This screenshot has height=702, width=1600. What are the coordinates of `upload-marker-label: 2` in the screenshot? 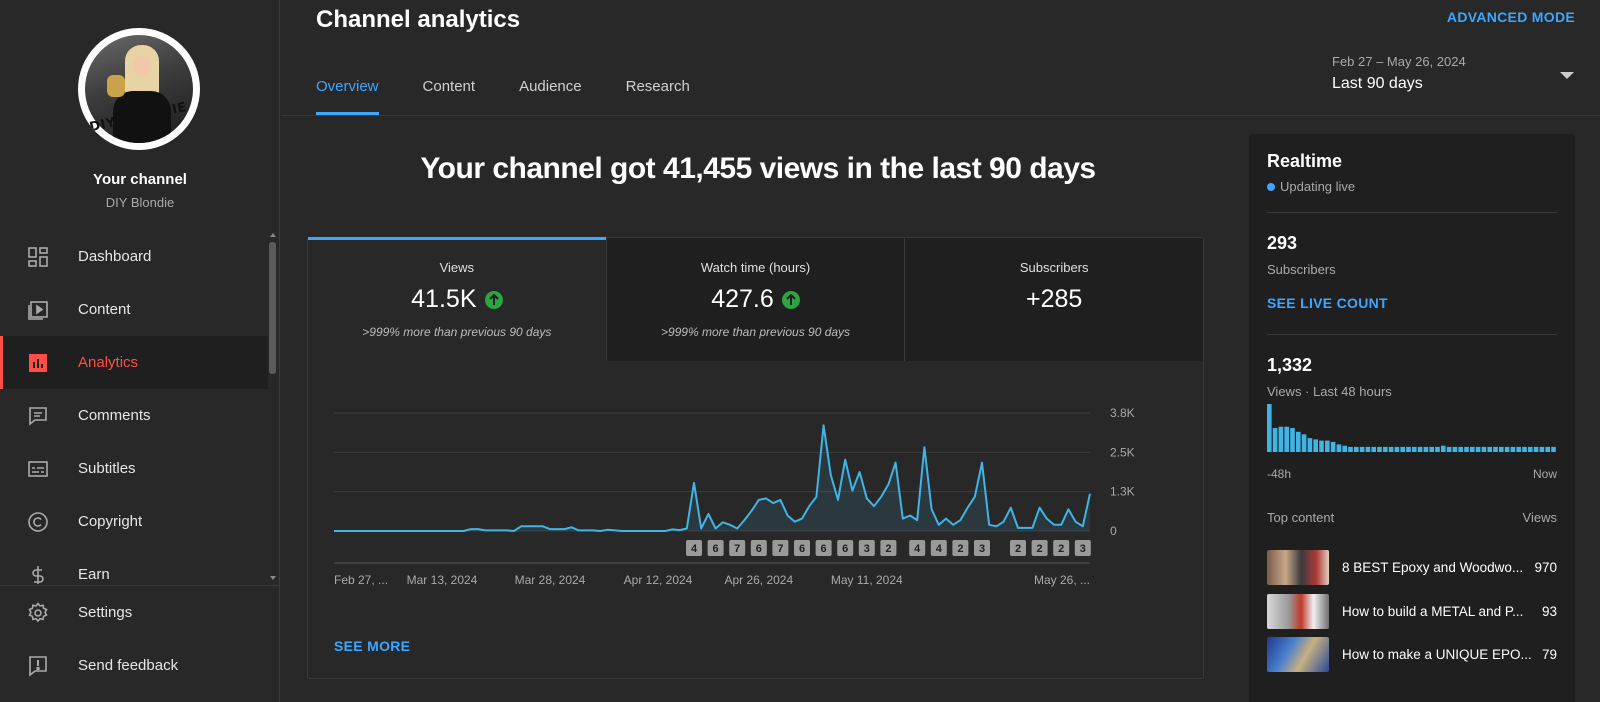 It's located at (1040, 549).